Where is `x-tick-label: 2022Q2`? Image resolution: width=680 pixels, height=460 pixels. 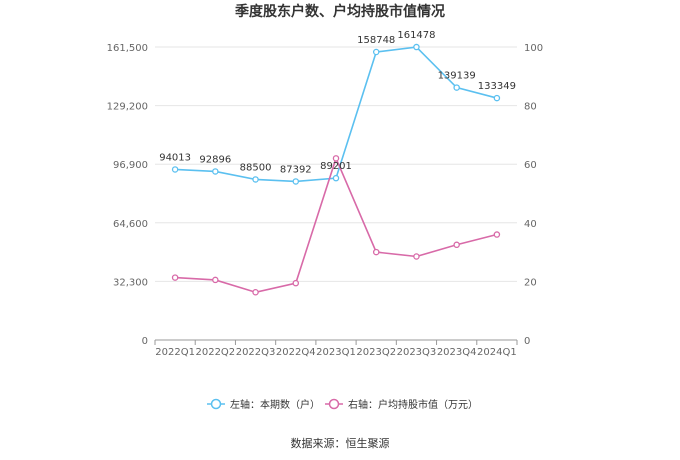 x-tick-label: 2022Q2 is located at coordinates (215, 352).